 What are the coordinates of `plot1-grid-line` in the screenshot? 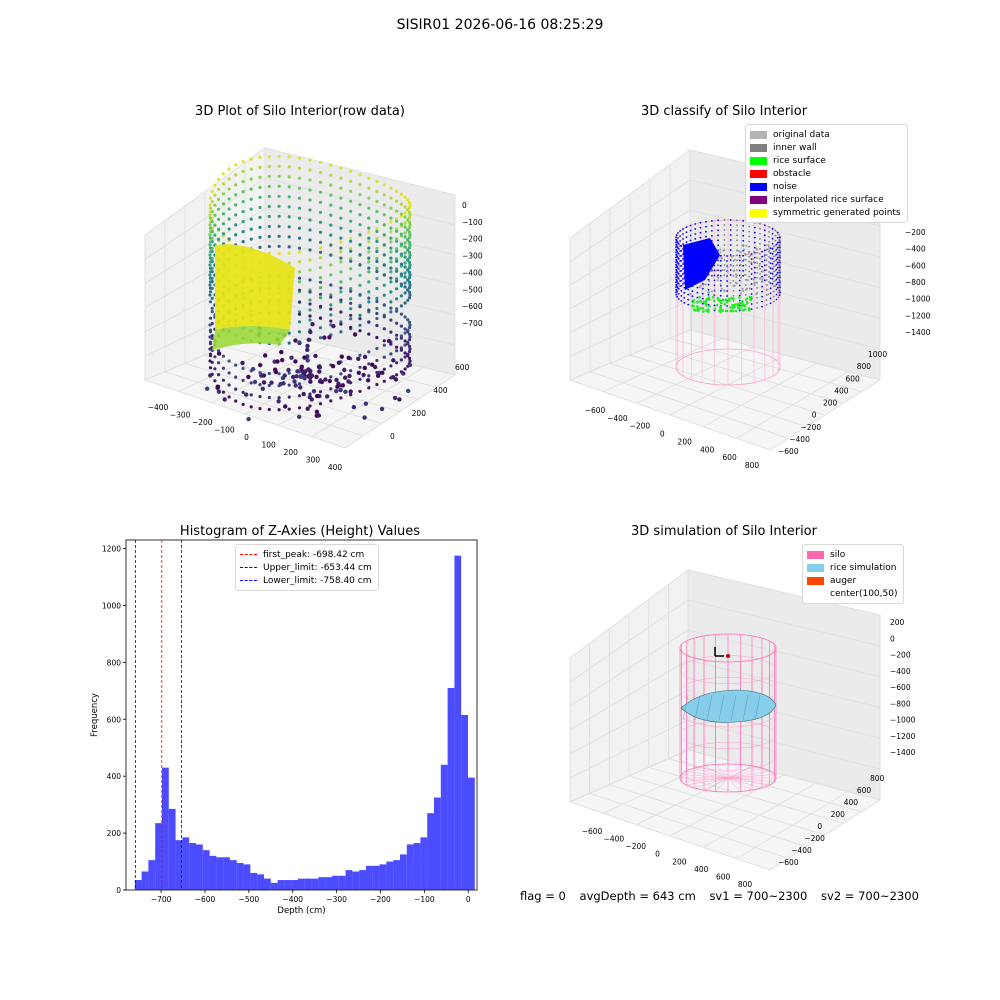 It's located at (367, 402).